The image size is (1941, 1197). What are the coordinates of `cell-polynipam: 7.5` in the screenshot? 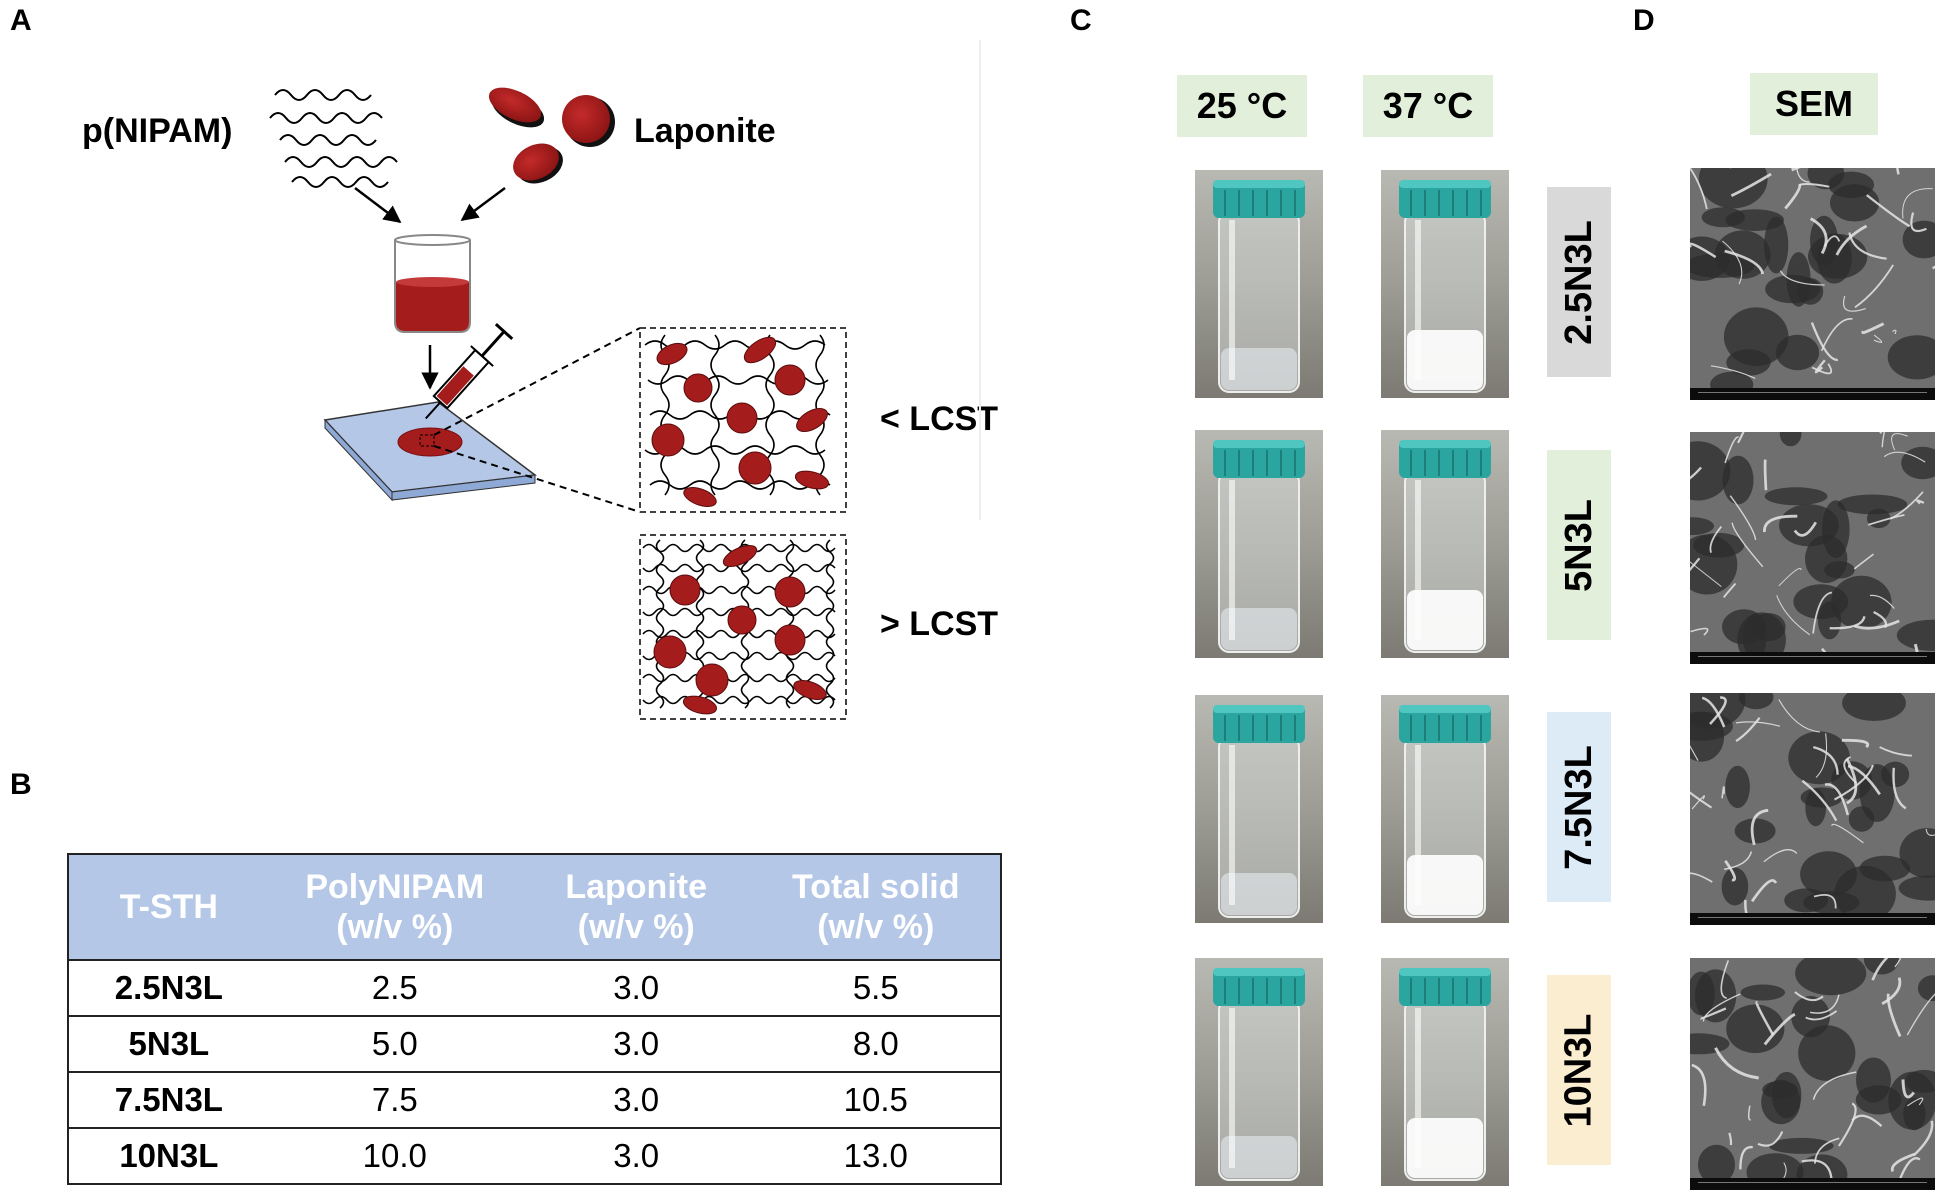 It's located at (394, 1099).